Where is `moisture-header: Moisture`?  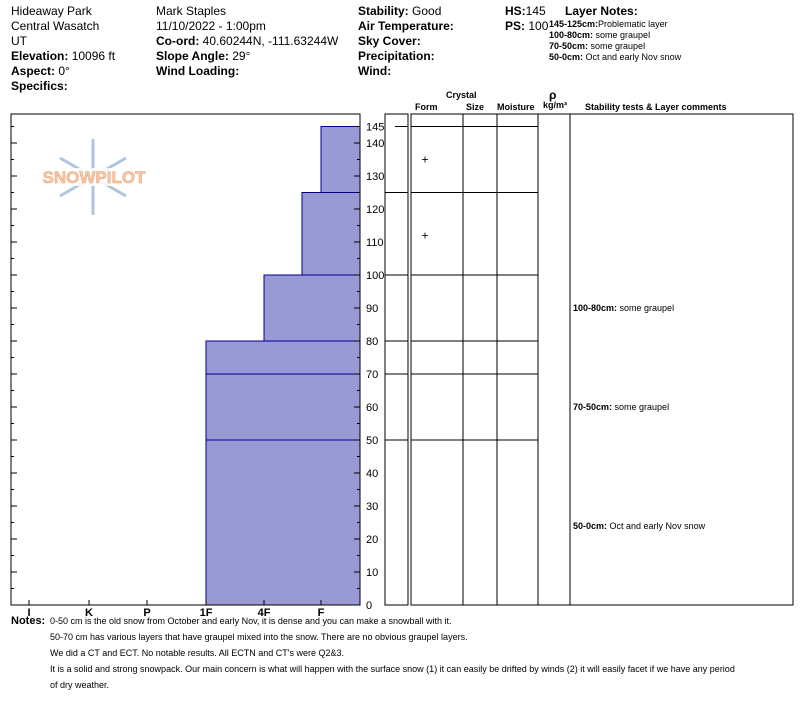 moisture-header: Moisture is located at coordinates (516, 107).